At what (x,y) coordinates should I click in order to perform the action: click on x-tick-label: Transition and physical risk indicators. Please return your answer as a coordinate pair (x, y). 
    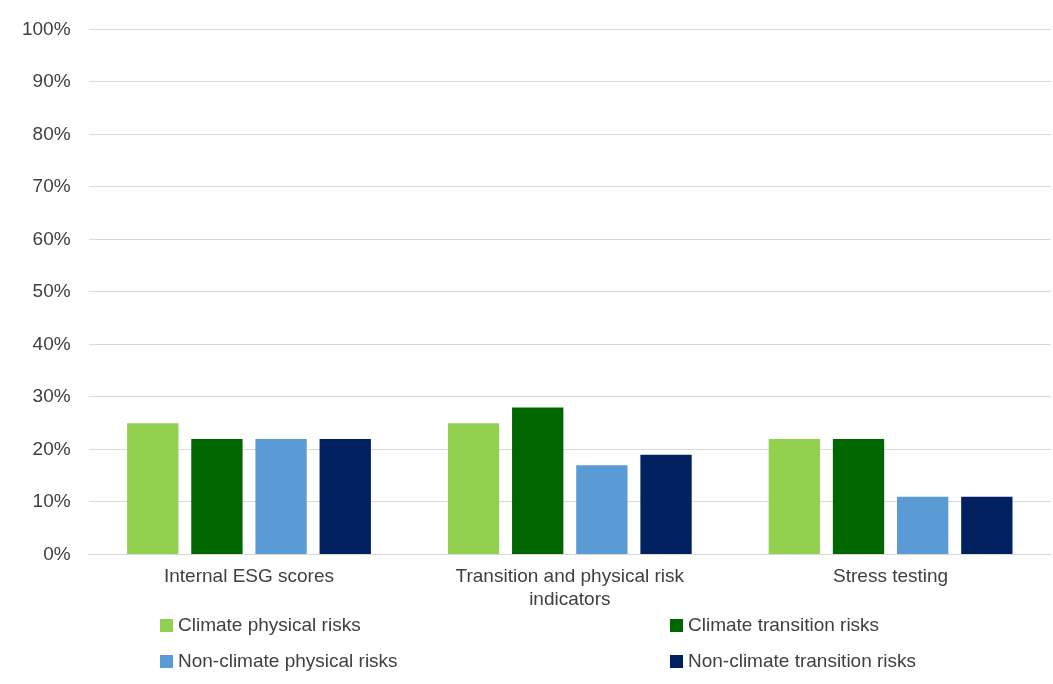
    Looking at the image, I should click on (570, 587).